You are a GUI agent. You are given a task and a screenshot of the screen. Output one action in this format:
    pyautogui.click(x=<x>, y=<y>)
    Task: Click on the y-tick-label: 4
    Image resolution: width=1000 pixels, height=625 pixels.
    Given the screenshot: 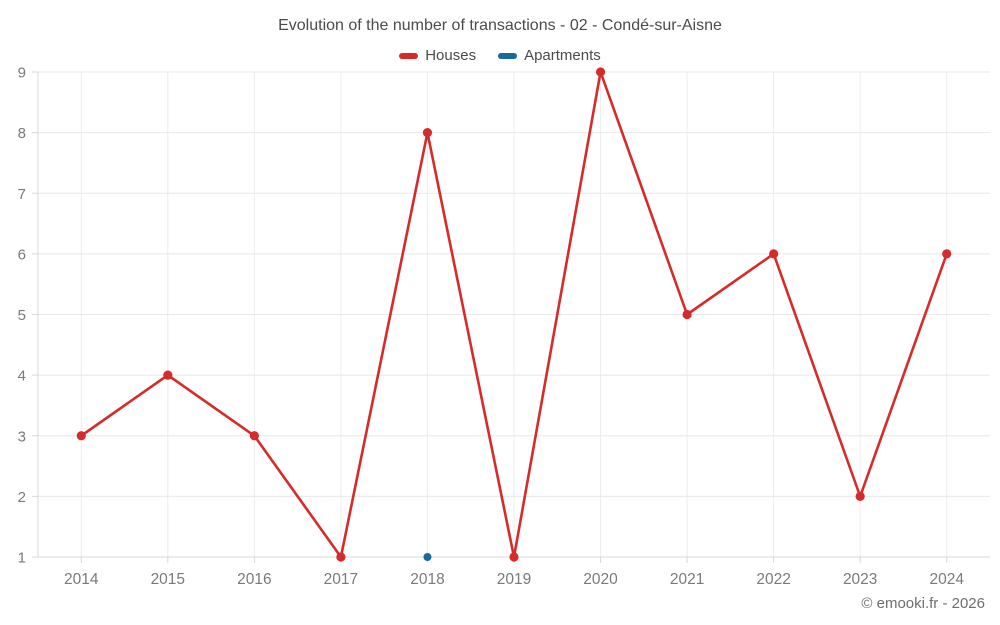 What is the action you would take?
    pyautogui.click(x=22, y=376)
    